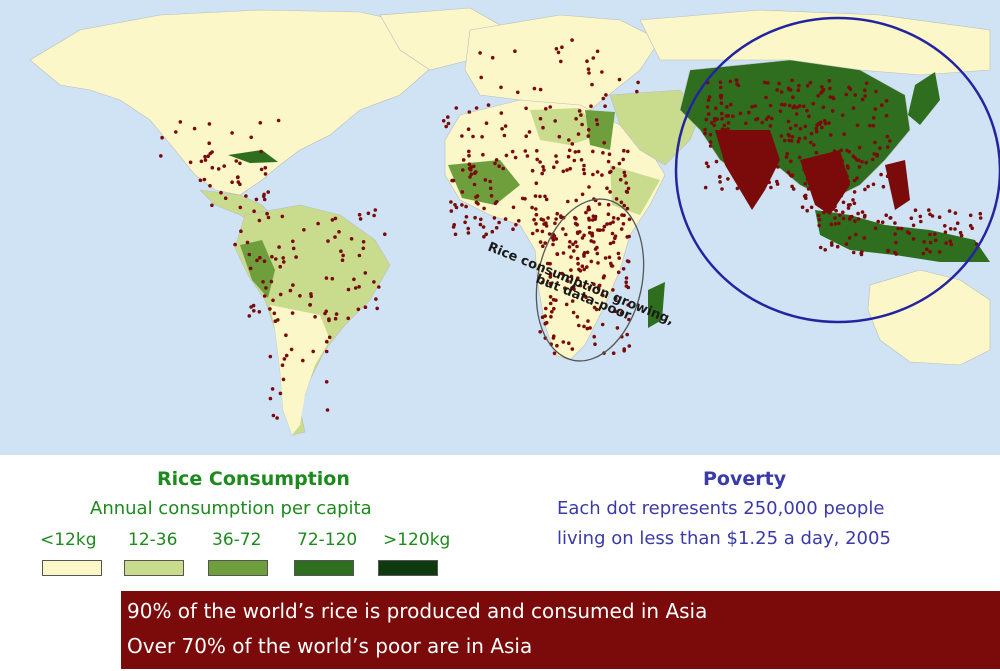 The height and width of the screenshot is (671, 1000). What do you see at coordinates (745, 479) in the screenshot?
I see `poverty-legend-title: Poverty` at bounding box center [745, 479].